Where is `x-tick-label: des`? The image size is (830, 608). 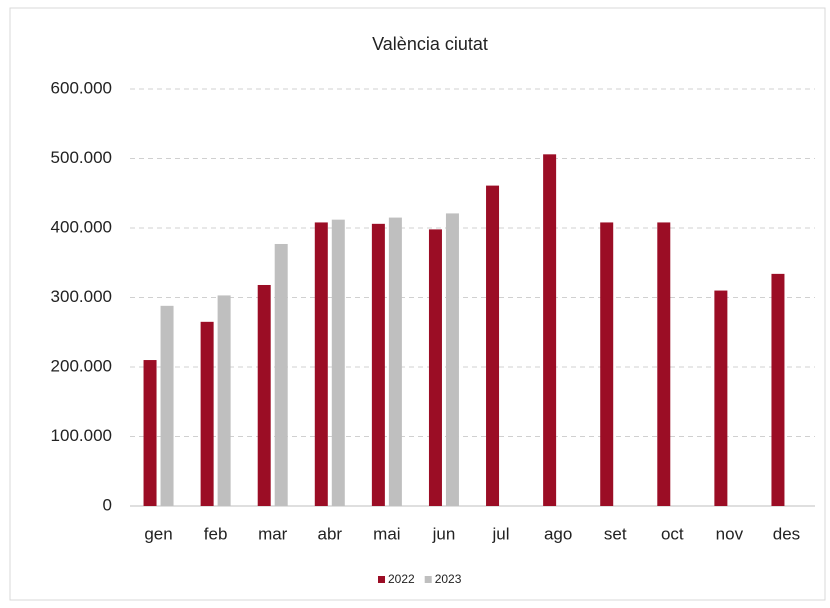
x-tick-label: des is located at coordinates (786, 533).